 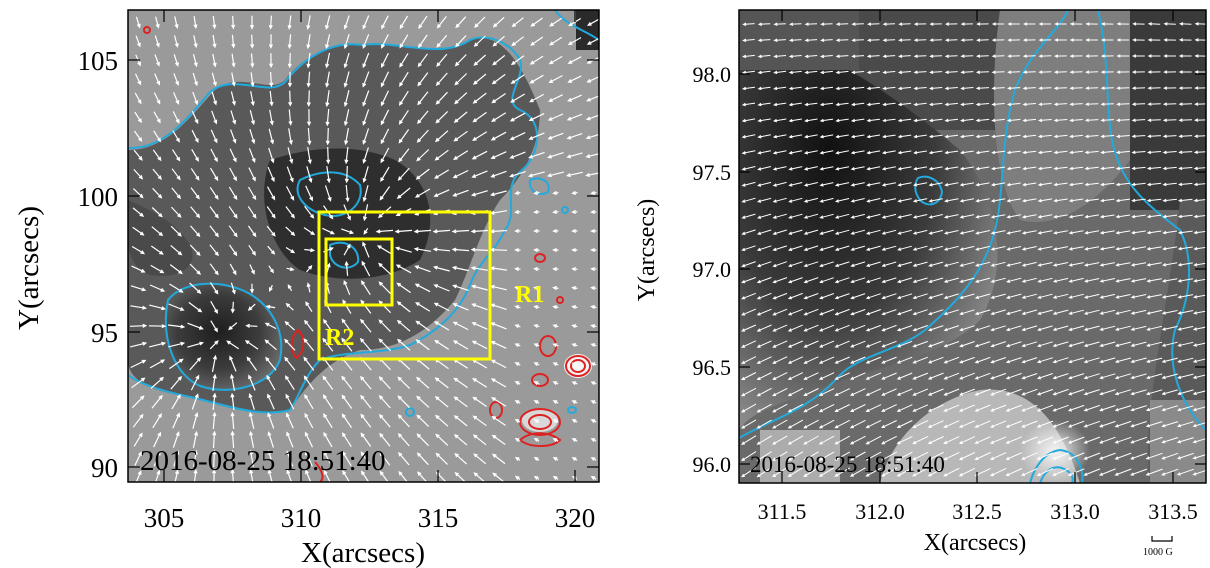 What do you see at coordinates (847, 464) in the screenshot?
I see `right-timestamp: 2016-08-25 18:51:40` at bounding box center [847, 464].